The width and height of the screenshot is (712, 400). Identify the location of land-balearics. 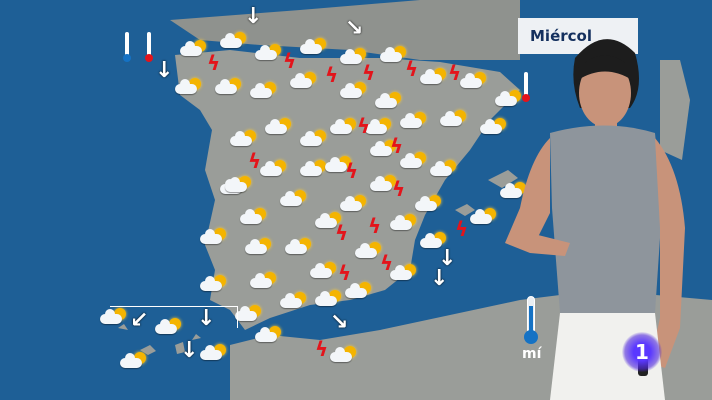
(486, 193).